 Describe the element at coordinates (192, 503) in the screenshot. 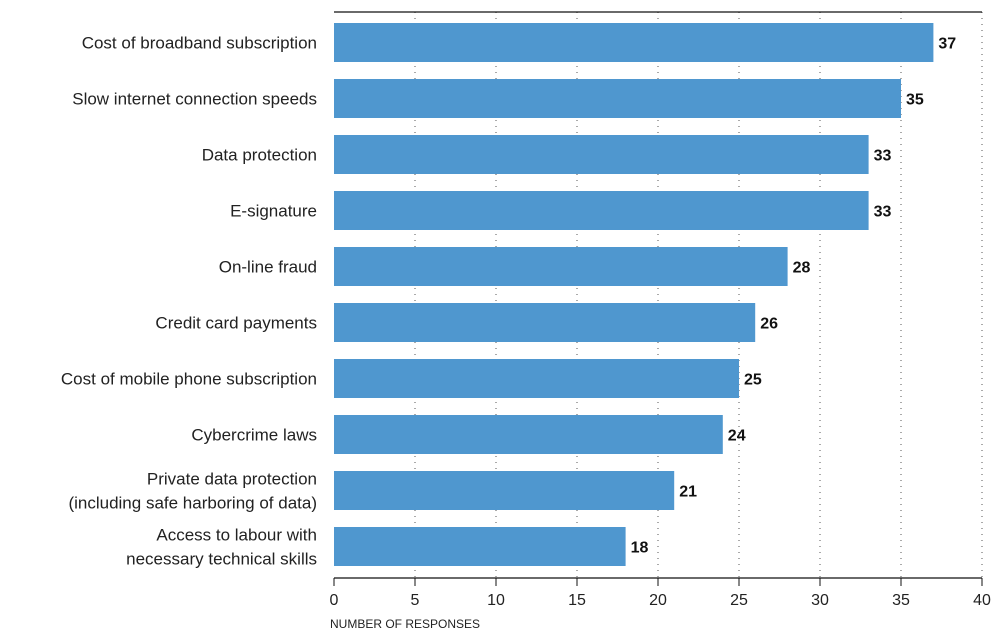

I see `category-label-8-line-1: (including safe harboring of data)` at that location.